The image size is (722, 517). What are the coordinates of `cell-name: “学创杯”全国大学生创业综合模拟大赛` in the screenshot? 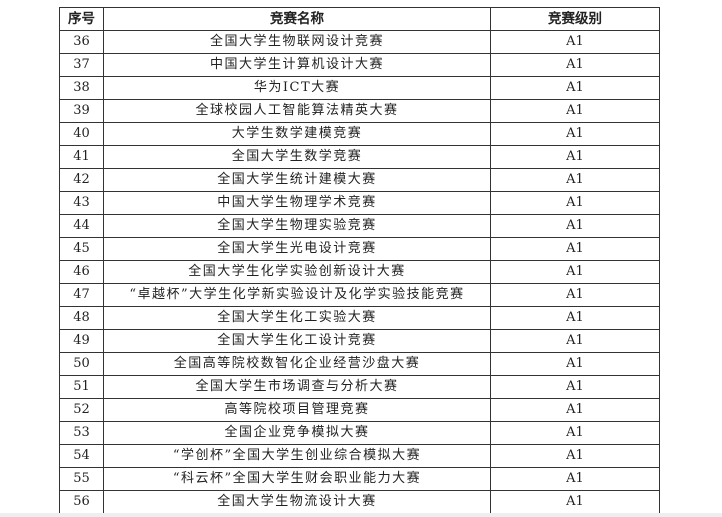 It's located at (297, 456).